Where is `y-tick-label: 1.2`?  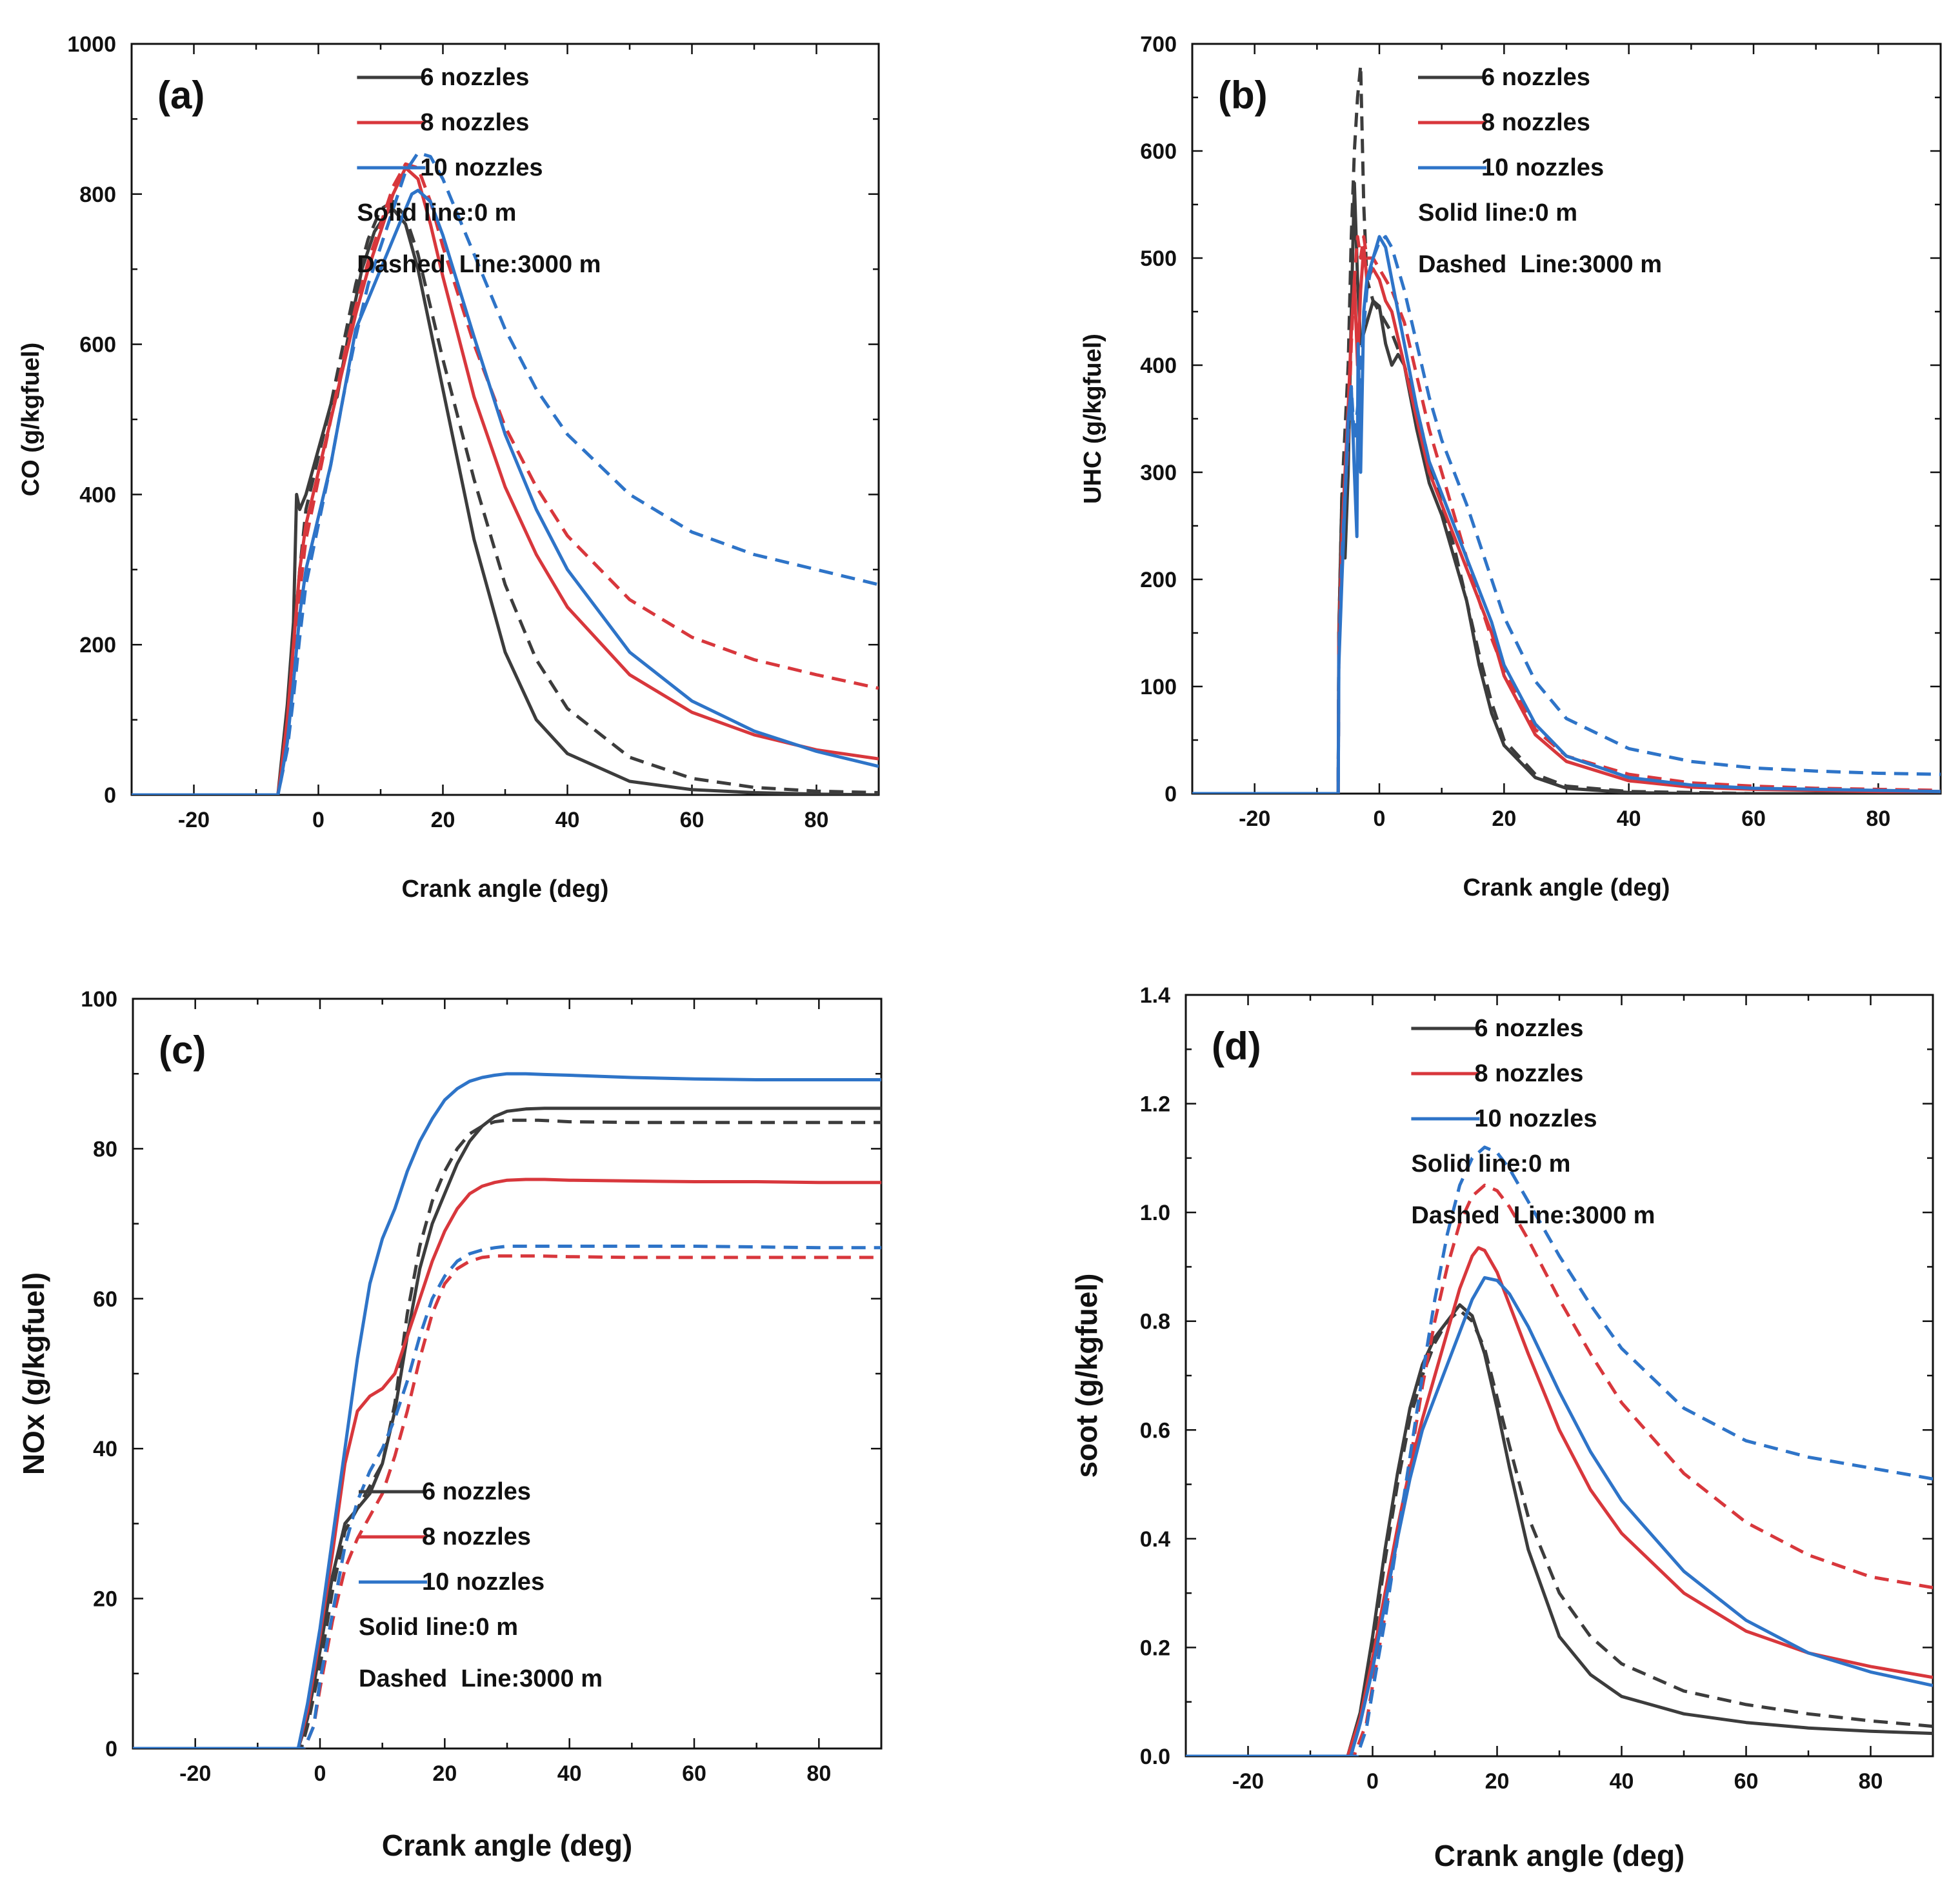 y-tick-label: 1.2 is located at coordinates (1155, 1104).